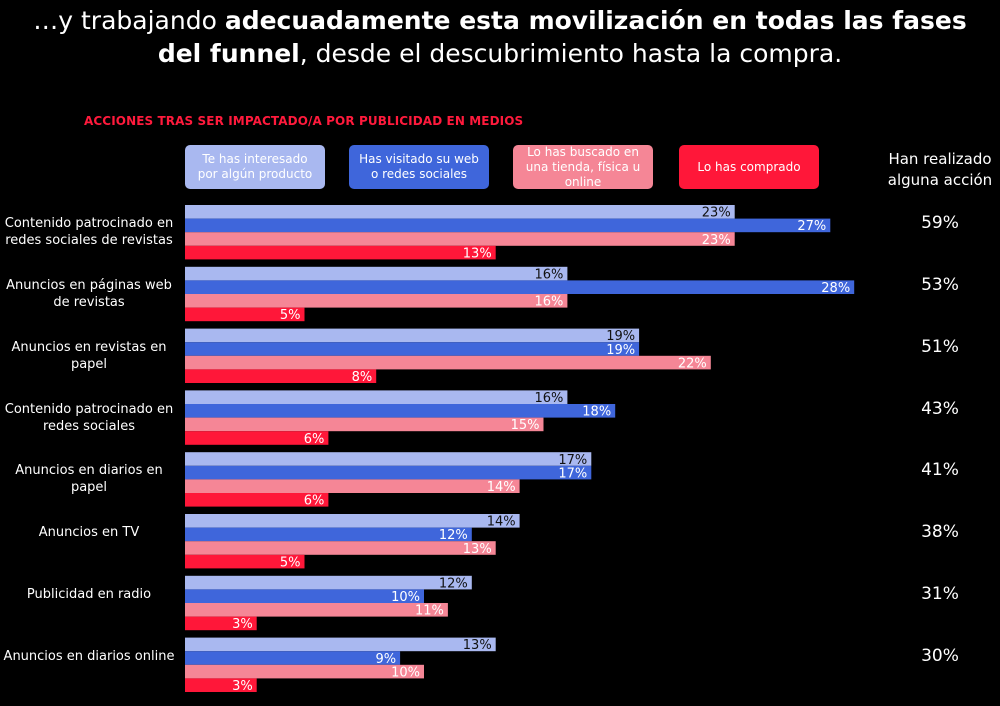 This screenshot has height=706, width=1000. I want to click on headline-bold2: del funnel, so click(228, 53).